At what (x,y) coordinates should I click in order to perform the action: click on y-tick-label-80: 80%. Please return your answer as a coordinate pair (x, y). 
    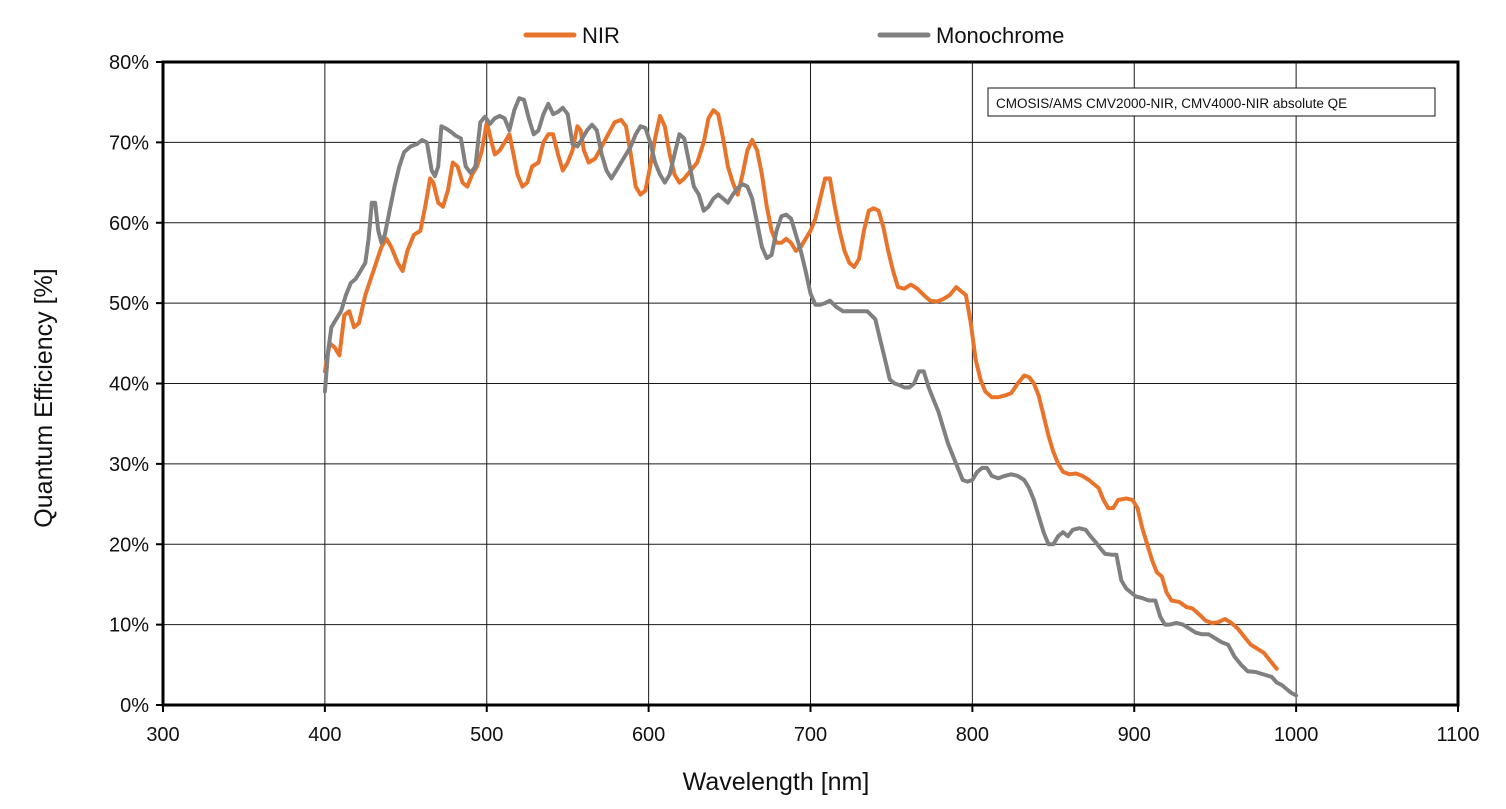
    Looking at the image, I should click on (129, 63).